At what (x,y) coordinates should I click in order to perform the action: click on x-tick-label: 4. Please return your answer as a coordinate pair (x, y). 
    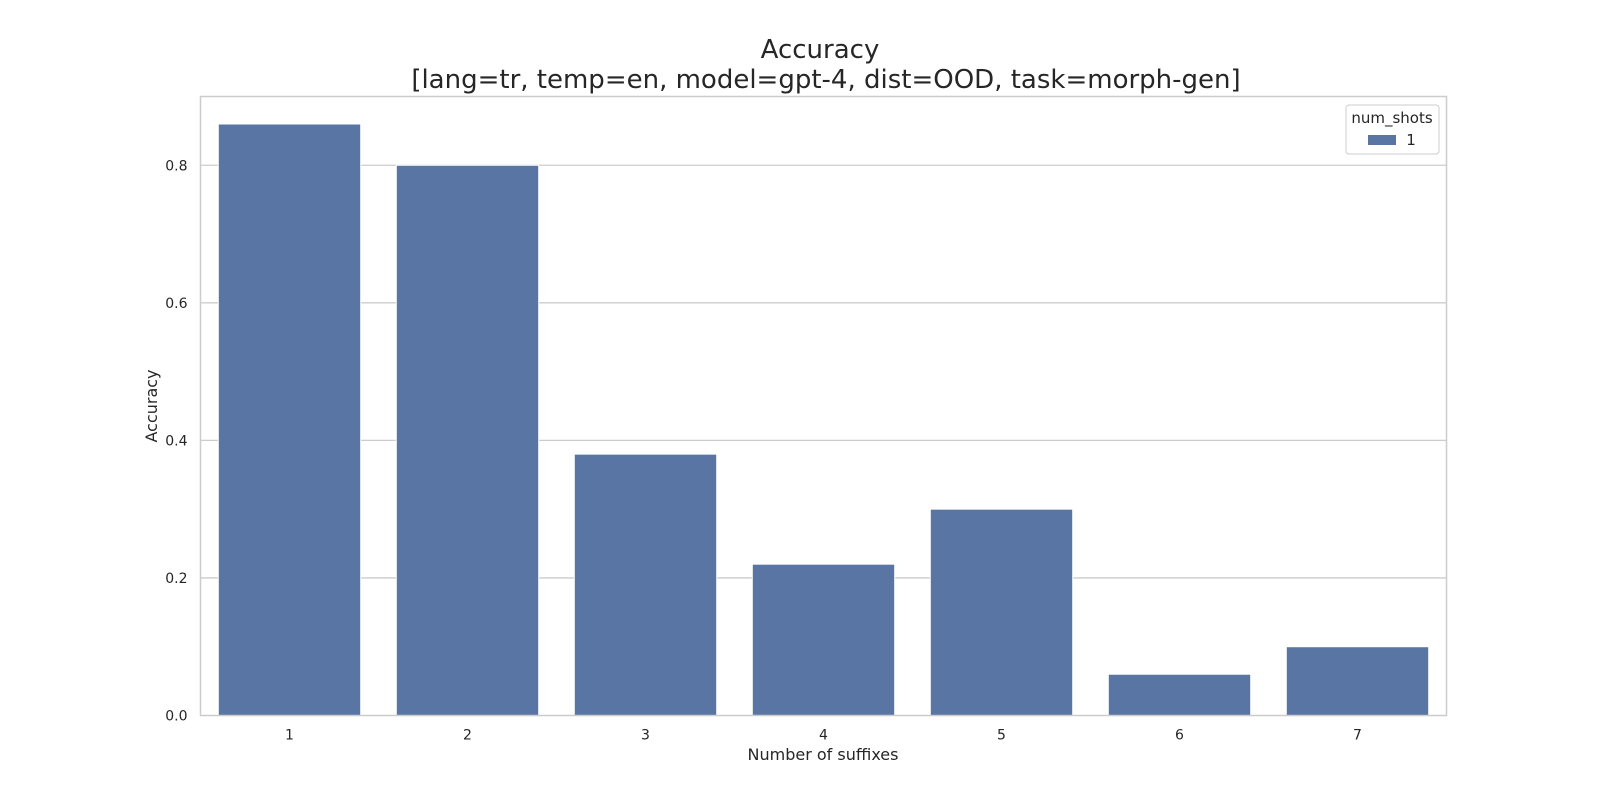
    Looking at the image, I should click on (823, 736).